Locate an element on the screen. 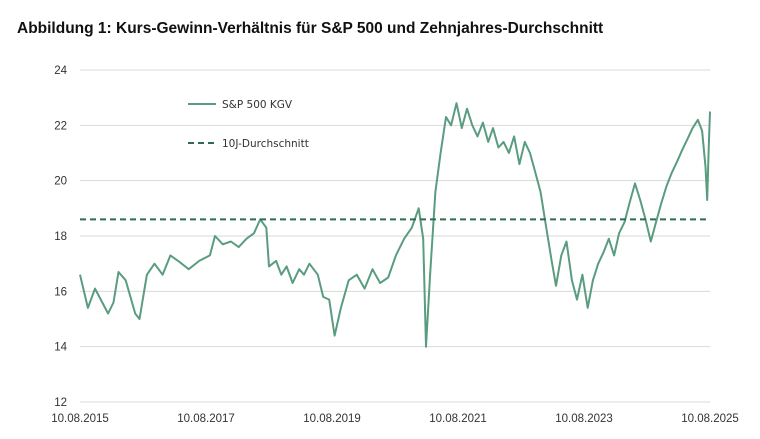 This screenshot has height=439, width=760. x-tick-label: 10.08.2019 is located at coordinates (332, 419).